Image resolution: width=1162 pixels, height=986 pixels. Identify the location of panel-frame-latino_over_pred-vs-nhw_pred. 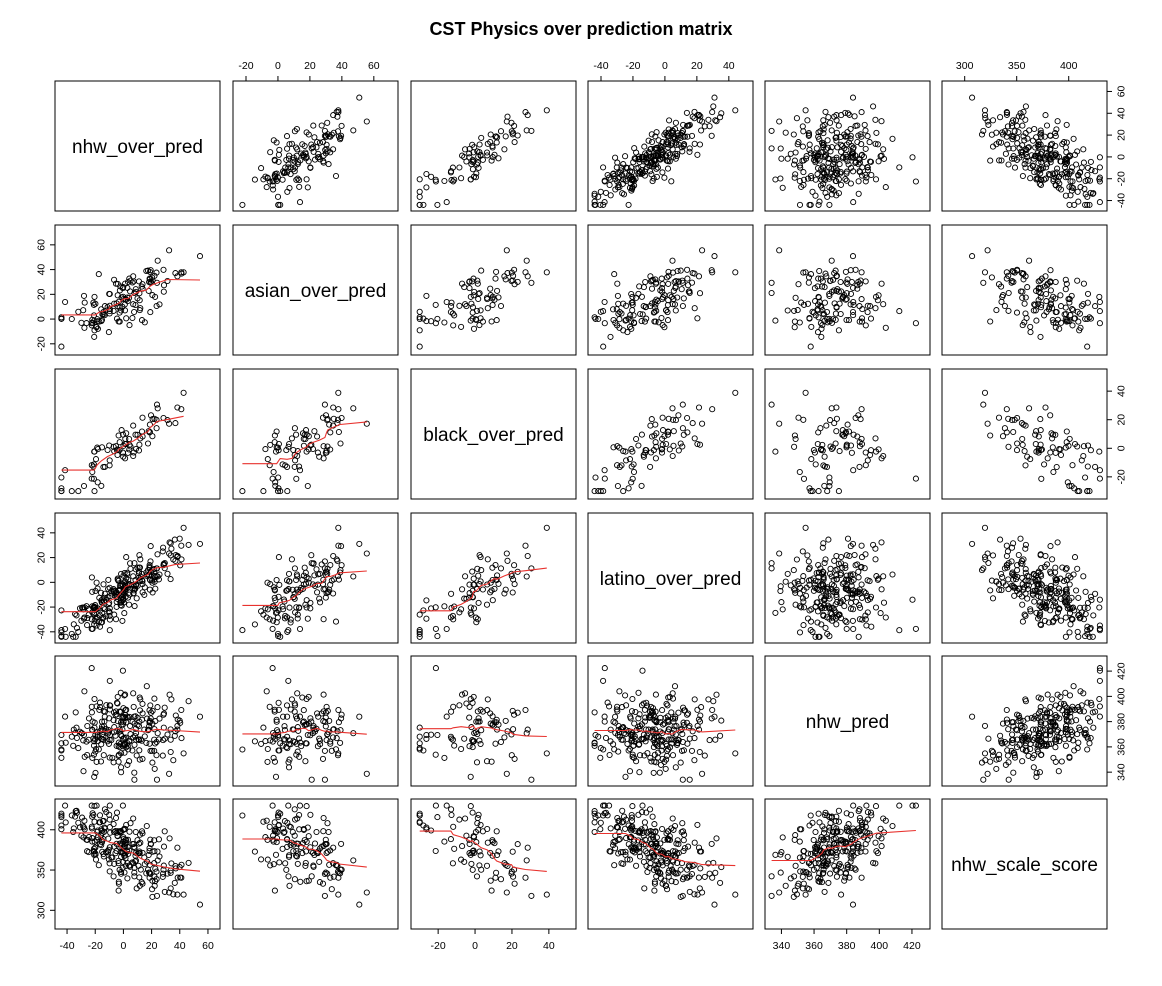
(847, 578).